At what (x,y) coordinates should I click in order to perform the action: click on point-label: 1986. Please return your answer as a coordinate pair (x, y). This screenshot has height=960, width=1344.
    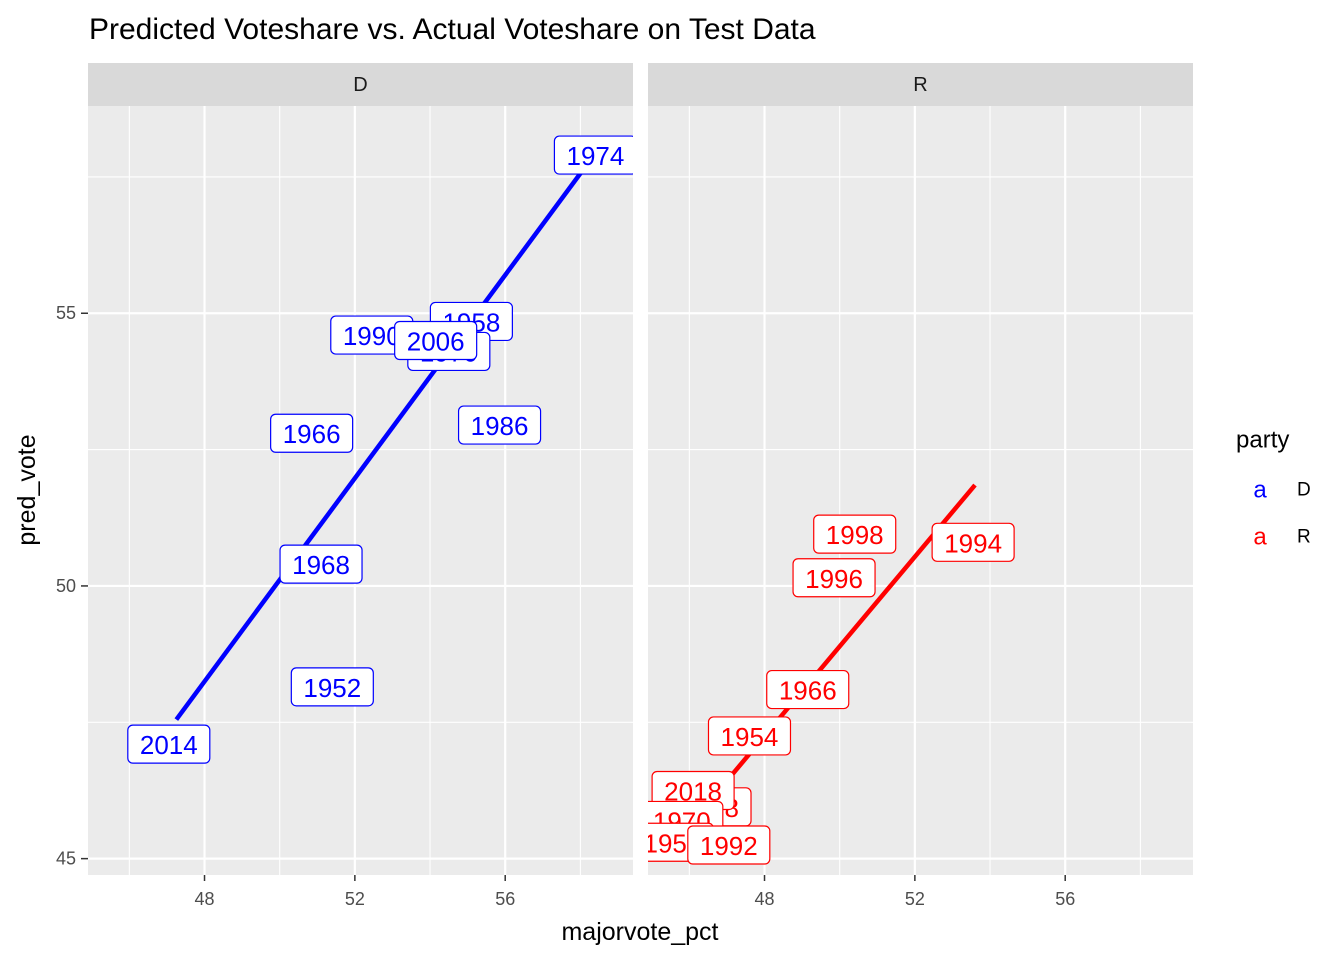
    Looking at the image, I should click on (499, 425).